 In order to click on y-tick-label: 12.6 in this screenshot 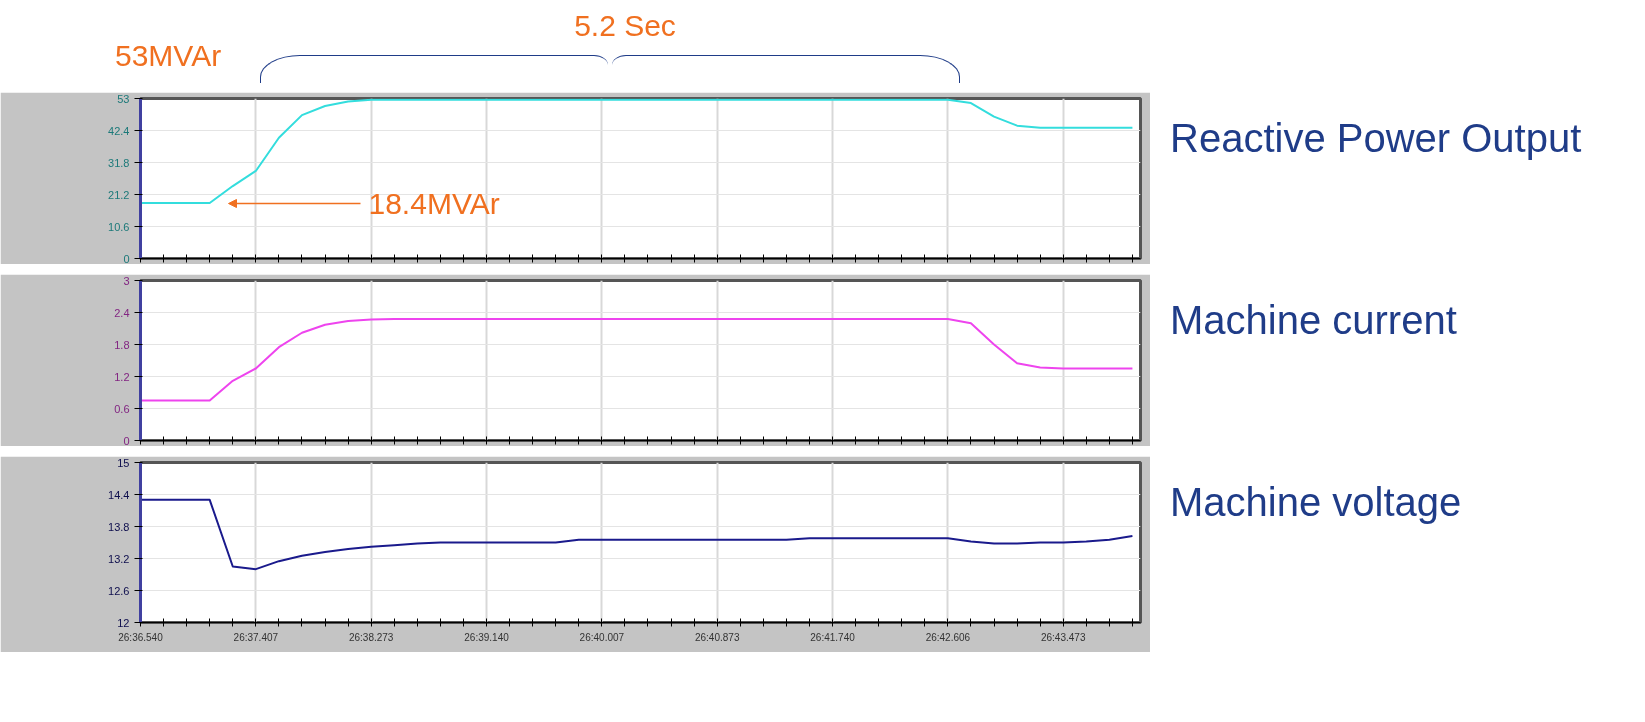, I will do `click(119, 590)`.